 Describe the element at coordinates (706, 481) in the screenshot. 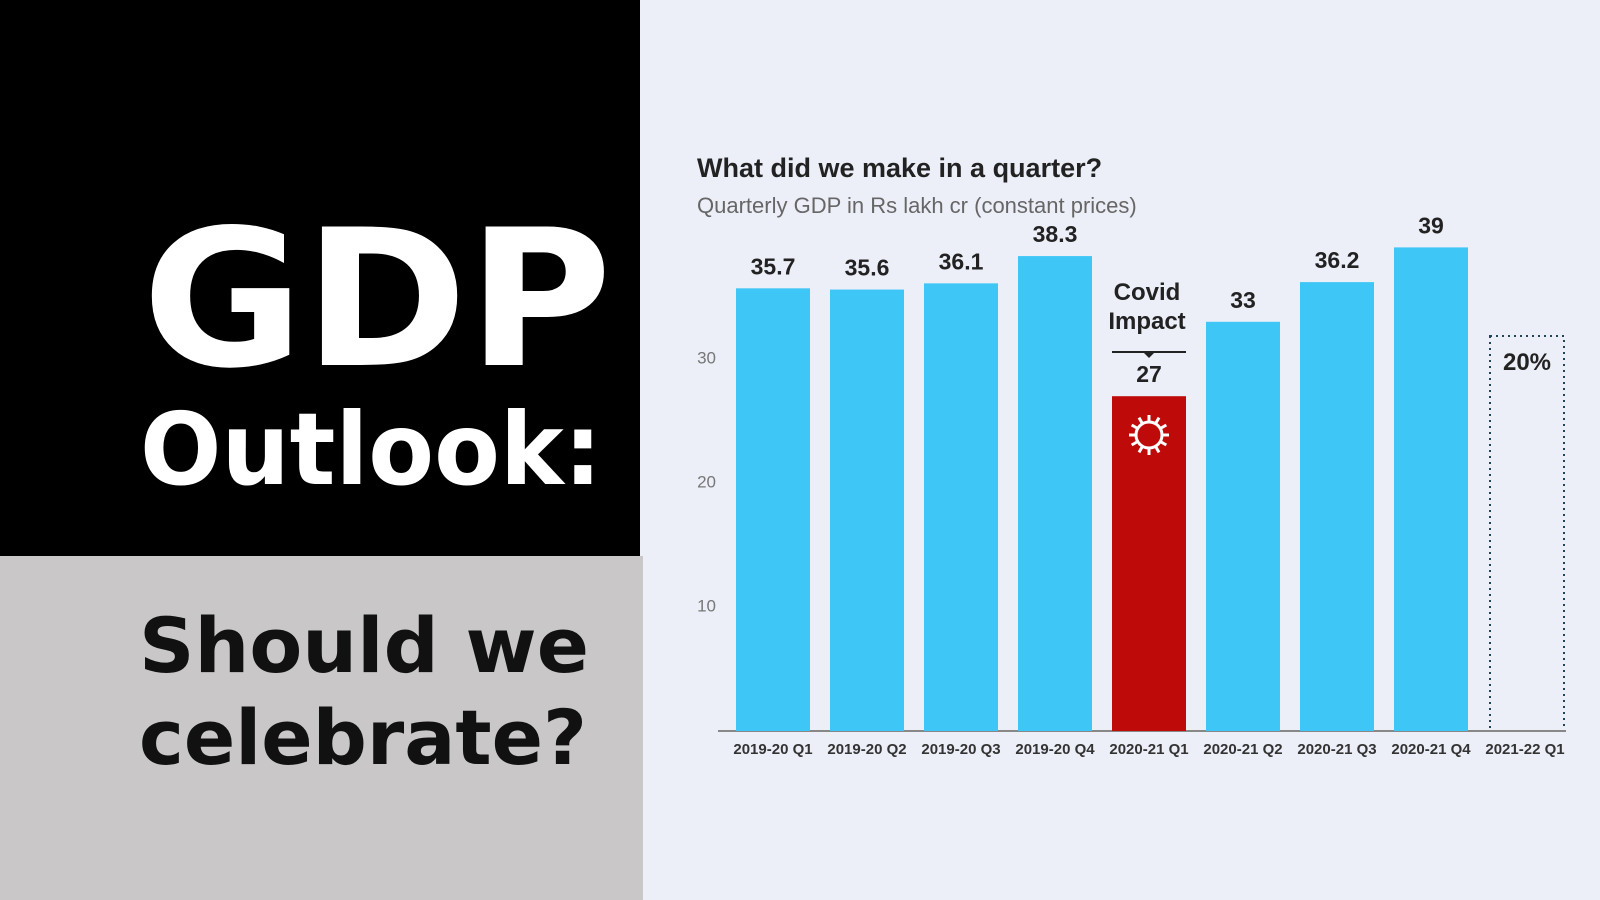

I see `y-tick-label: 20` at that location.